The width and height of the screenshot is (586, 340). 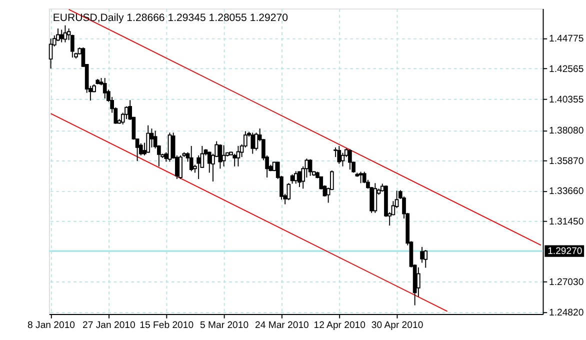 What do you see at coordinates (566, 222) in the screenshot?
I see `y-tick-label: 1.31450` at bounding box center [566, 222].